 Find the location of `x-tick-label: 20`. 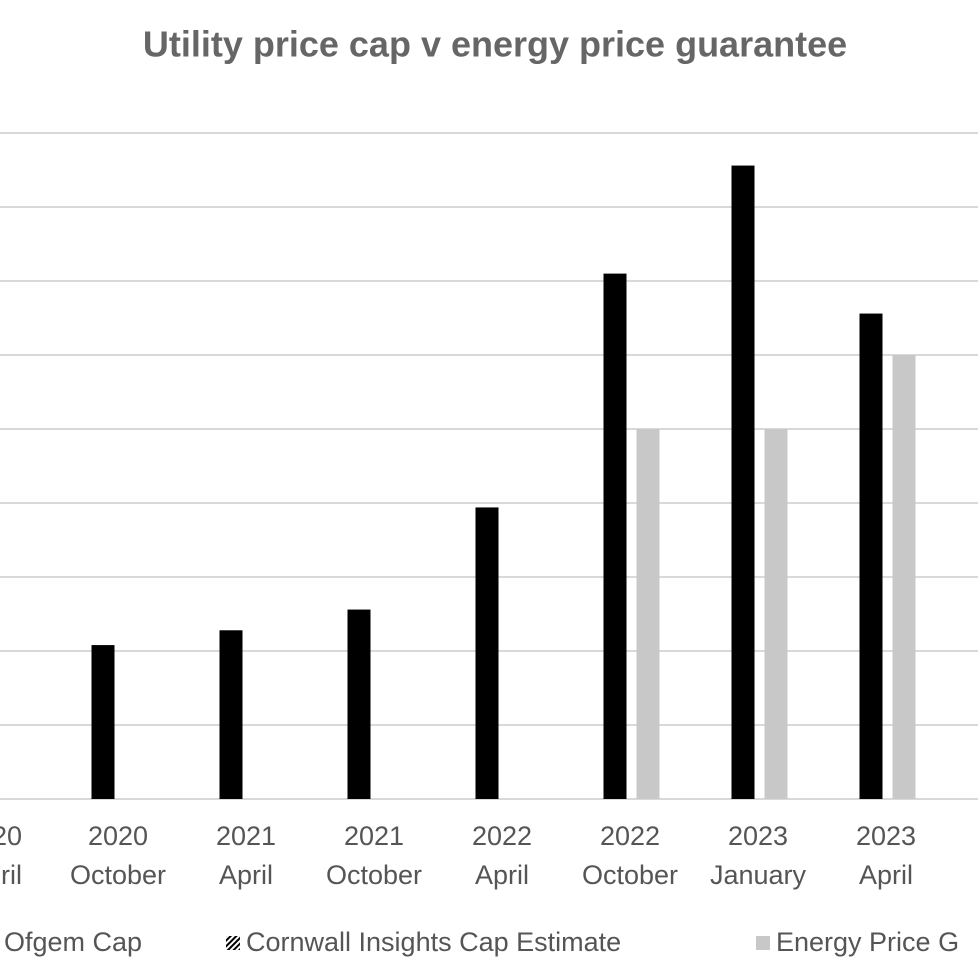

x-tick-label: 20 is located at coordinates (11, 836).